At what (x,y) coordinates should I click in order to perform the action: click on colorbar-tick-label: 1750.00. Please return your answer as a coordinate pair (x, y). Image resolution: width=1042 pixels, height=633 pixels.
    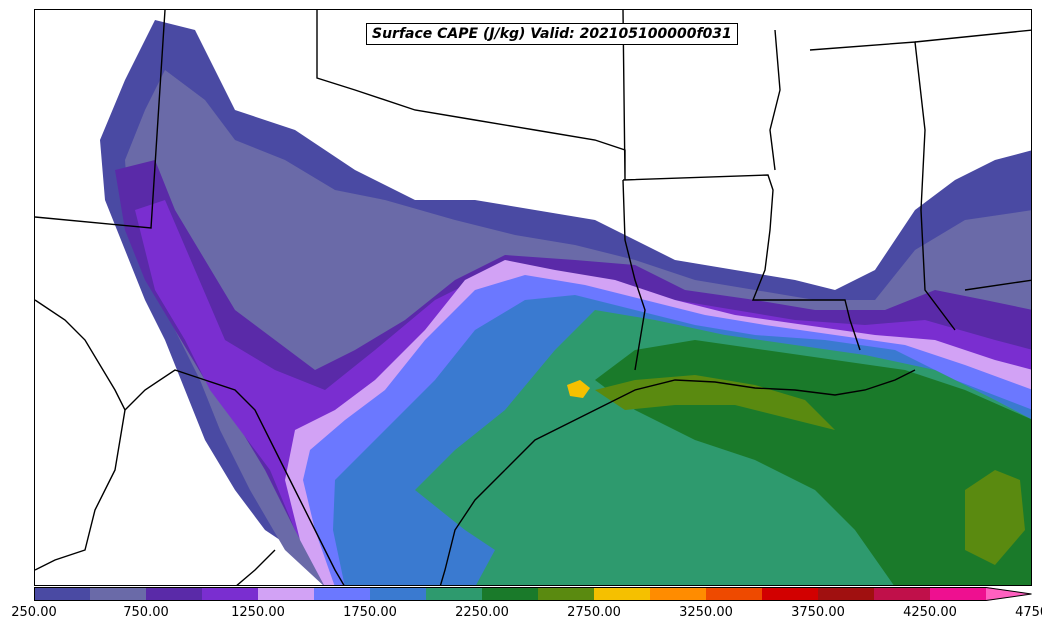
    Looking at the image, I should click on (370, 612).